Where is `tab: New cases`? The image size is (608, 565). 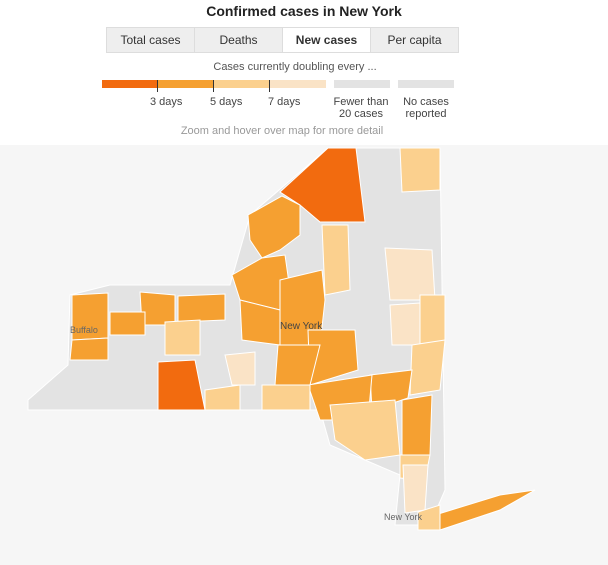
tab: New cases is located at coordinates (327, 40).